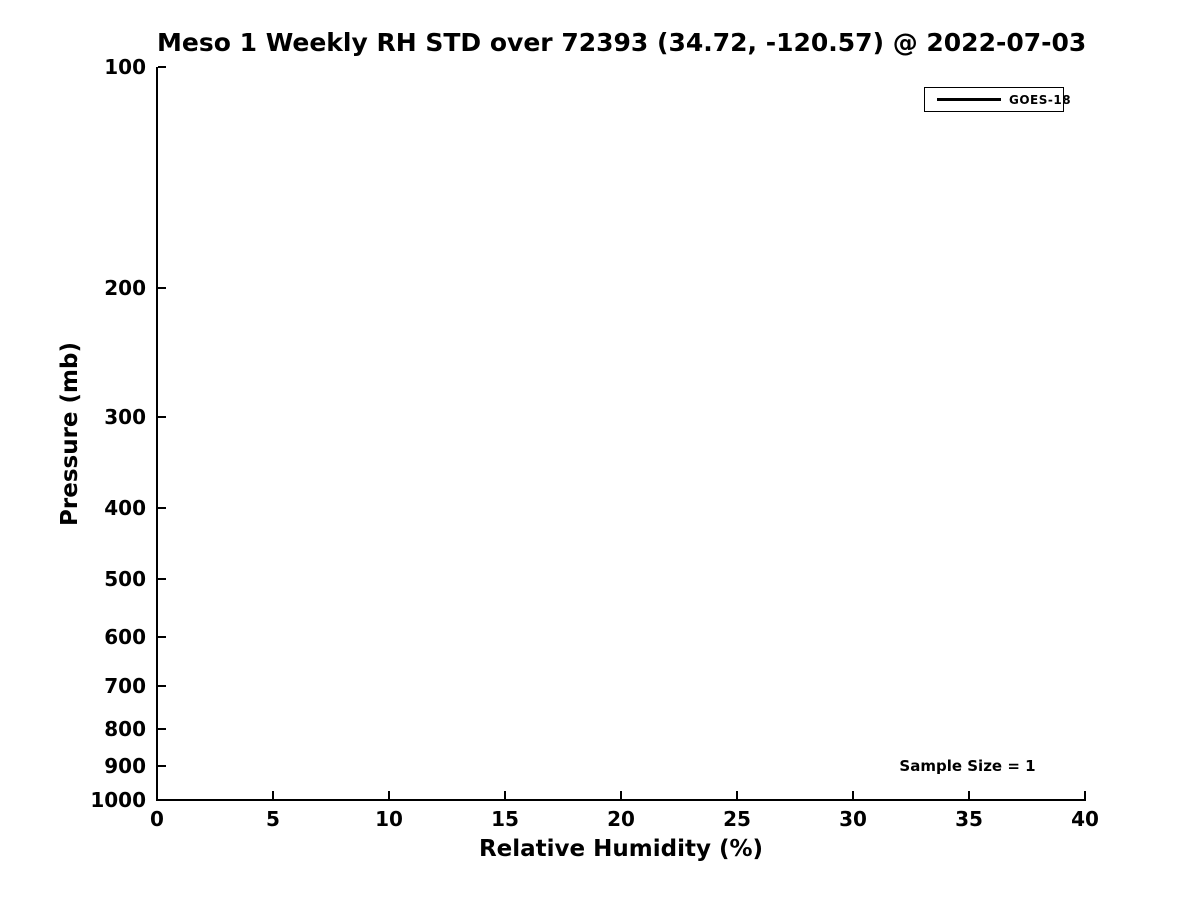 The image size is (1200, 900). I want to click on y-tick-label: 500, so click(125, 579).